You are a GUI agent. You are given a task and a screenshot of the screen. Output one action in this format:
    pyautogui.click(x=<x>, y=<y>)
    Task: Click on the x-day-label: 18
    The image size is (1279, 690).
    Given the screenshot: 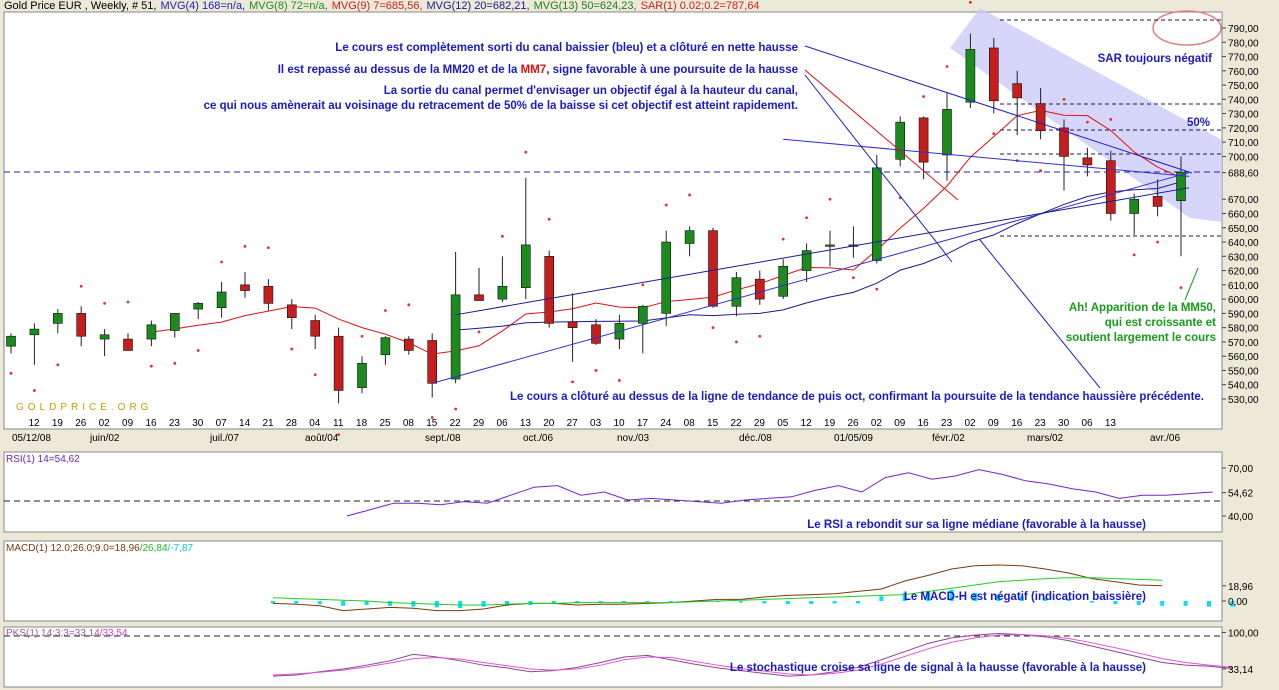 What is the action you would take?
    pyautogui.click(x=362, y=423)
    